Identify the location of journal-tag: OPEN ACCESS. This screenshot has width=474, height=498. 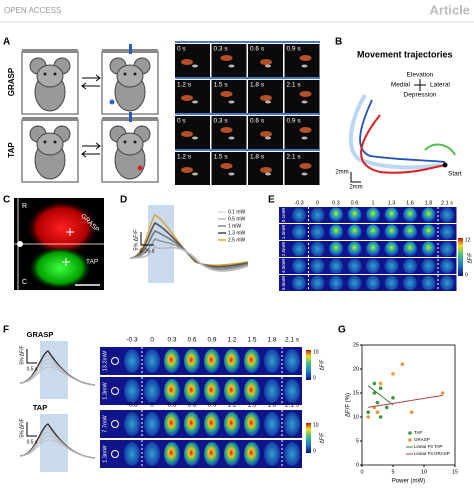
(32, 10).